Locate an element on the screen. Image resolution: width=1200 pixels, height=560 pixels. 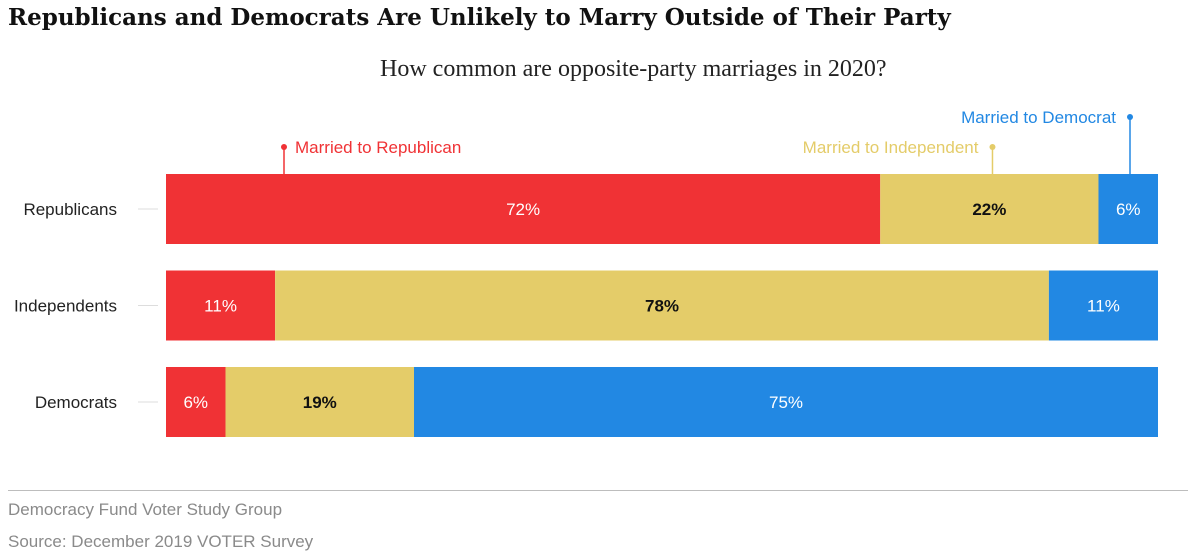
category-label-democrats: Democrats is located at coordinates (76, 402).